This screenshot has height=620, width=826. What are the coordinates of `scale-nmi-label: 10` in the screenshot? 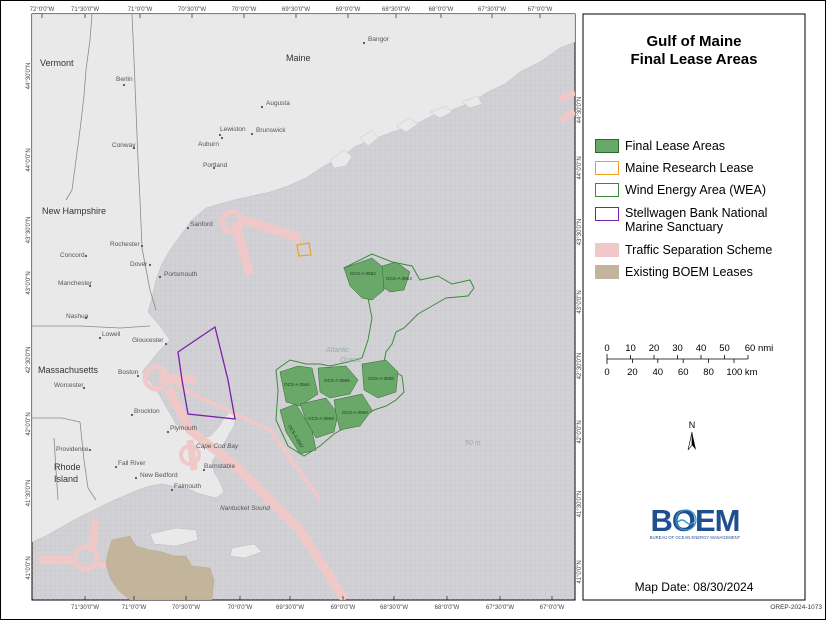 It's located at (630, 348).